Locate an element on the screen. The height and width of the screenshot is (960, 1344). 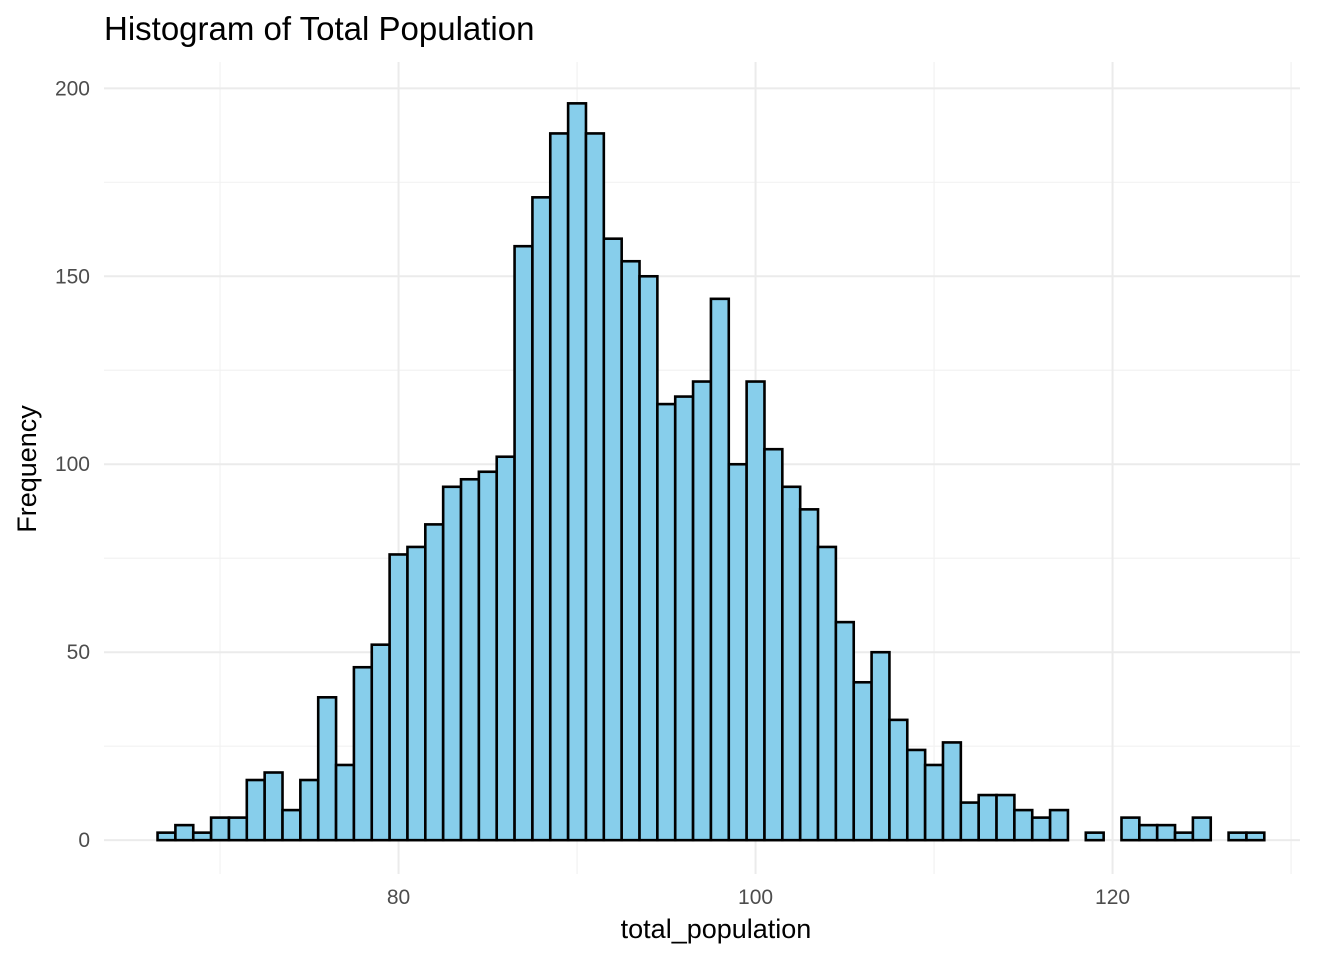
y-tick-label: 100 is located at coordinates (72, 464).